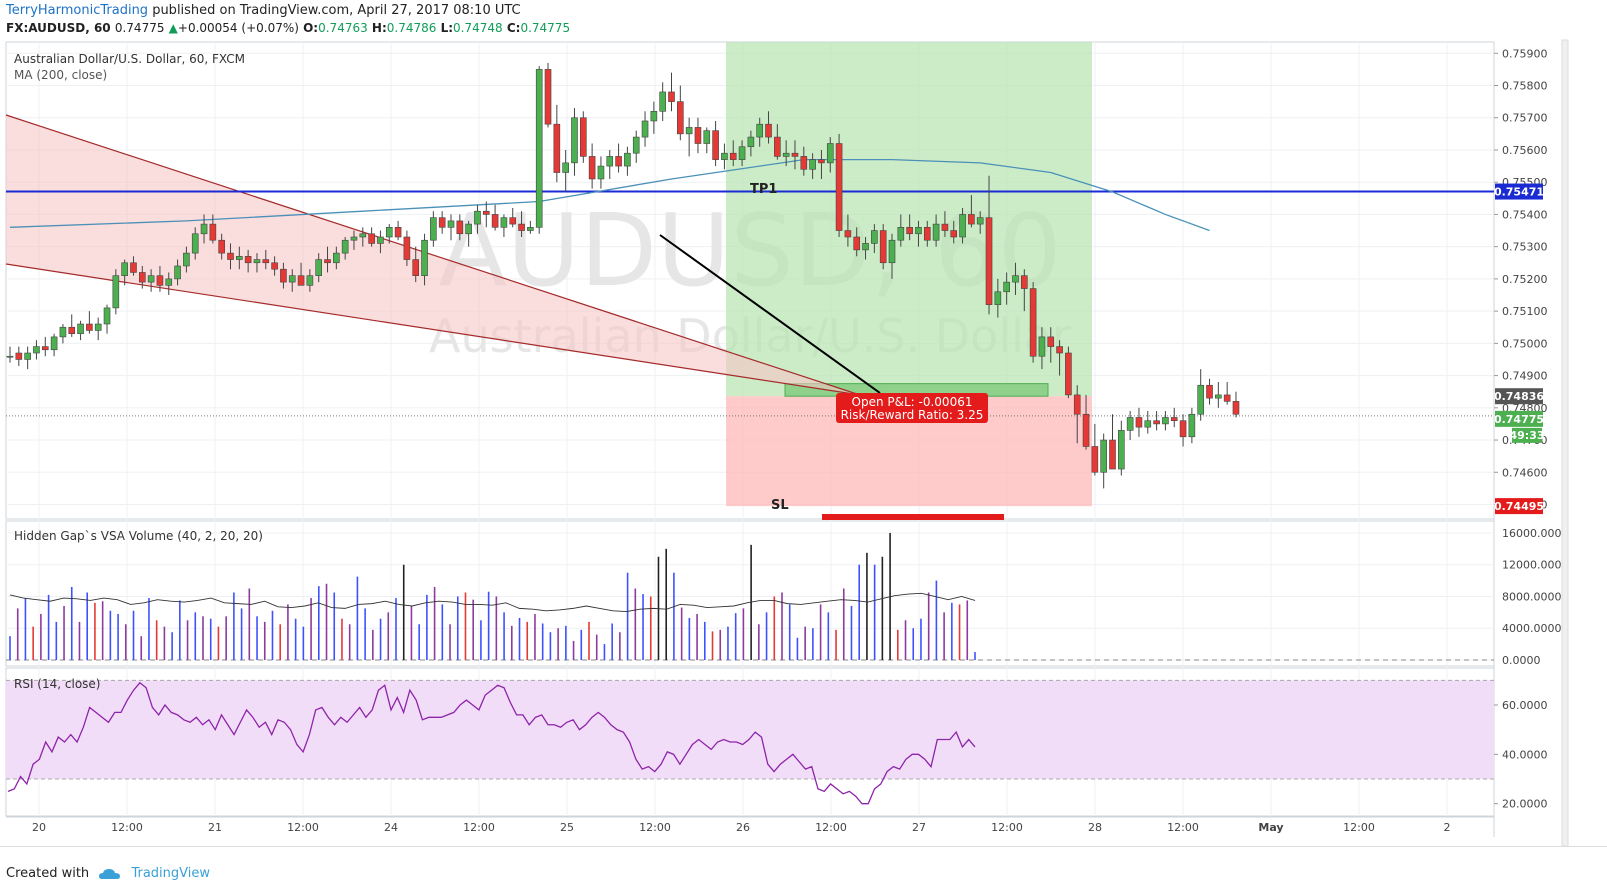 The height and width of the screenshot is (893, 1607). I want to click on price-tick-label: 0.74600, so click(1525, 472).